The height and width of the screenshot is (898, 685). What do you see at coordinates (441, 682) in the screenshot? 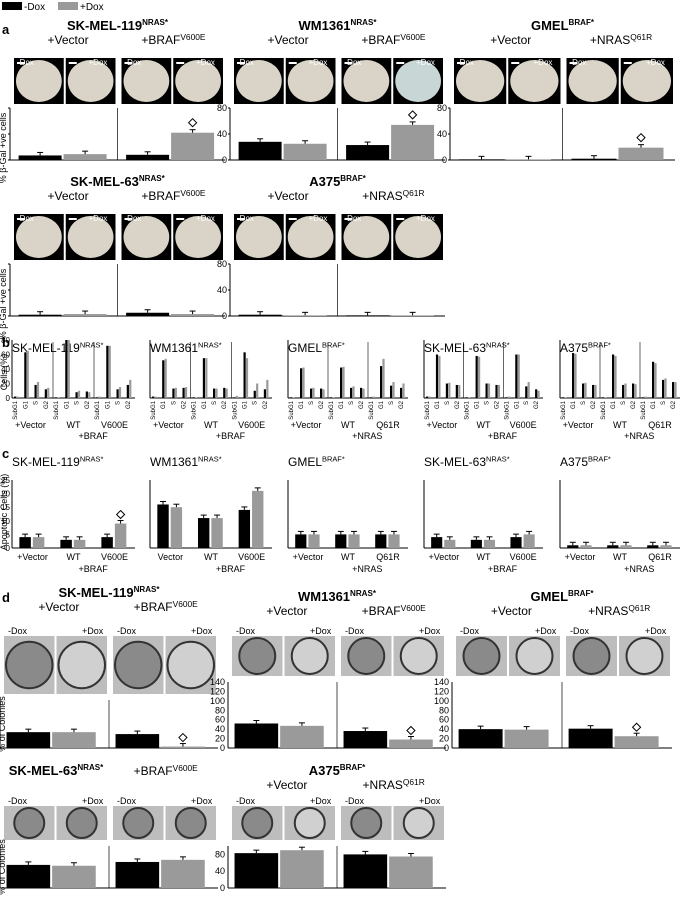
I see `y-tick-label: 140` at bounding box center [441, 682].